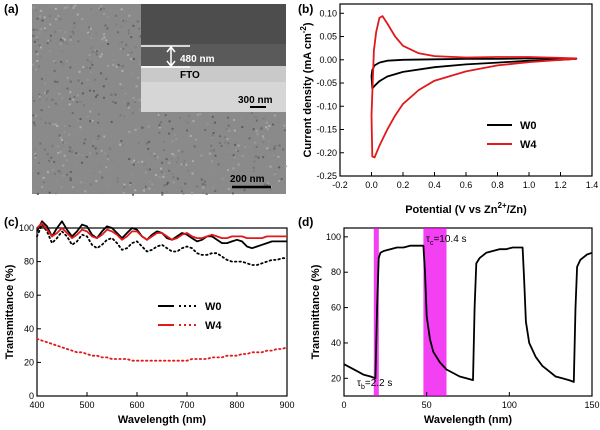 The height and width of the screenshot is (430, 600). I want to click on plot-d-xlabel: Wavelength (nm), so click(468, 420).